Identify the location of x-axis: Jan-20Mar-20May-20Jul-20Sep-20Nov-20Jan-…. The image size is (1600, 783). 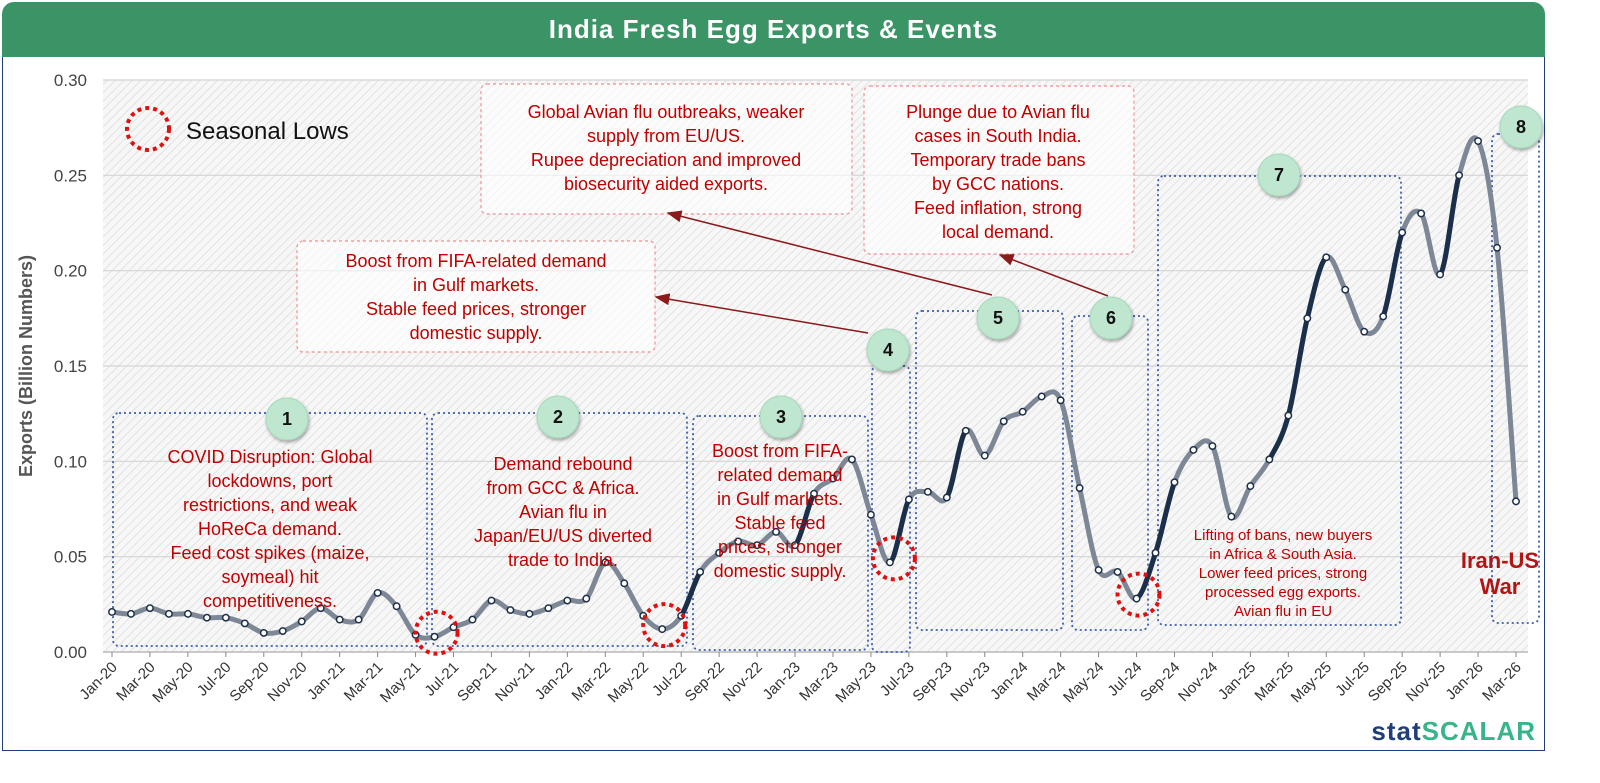
(800, 679).